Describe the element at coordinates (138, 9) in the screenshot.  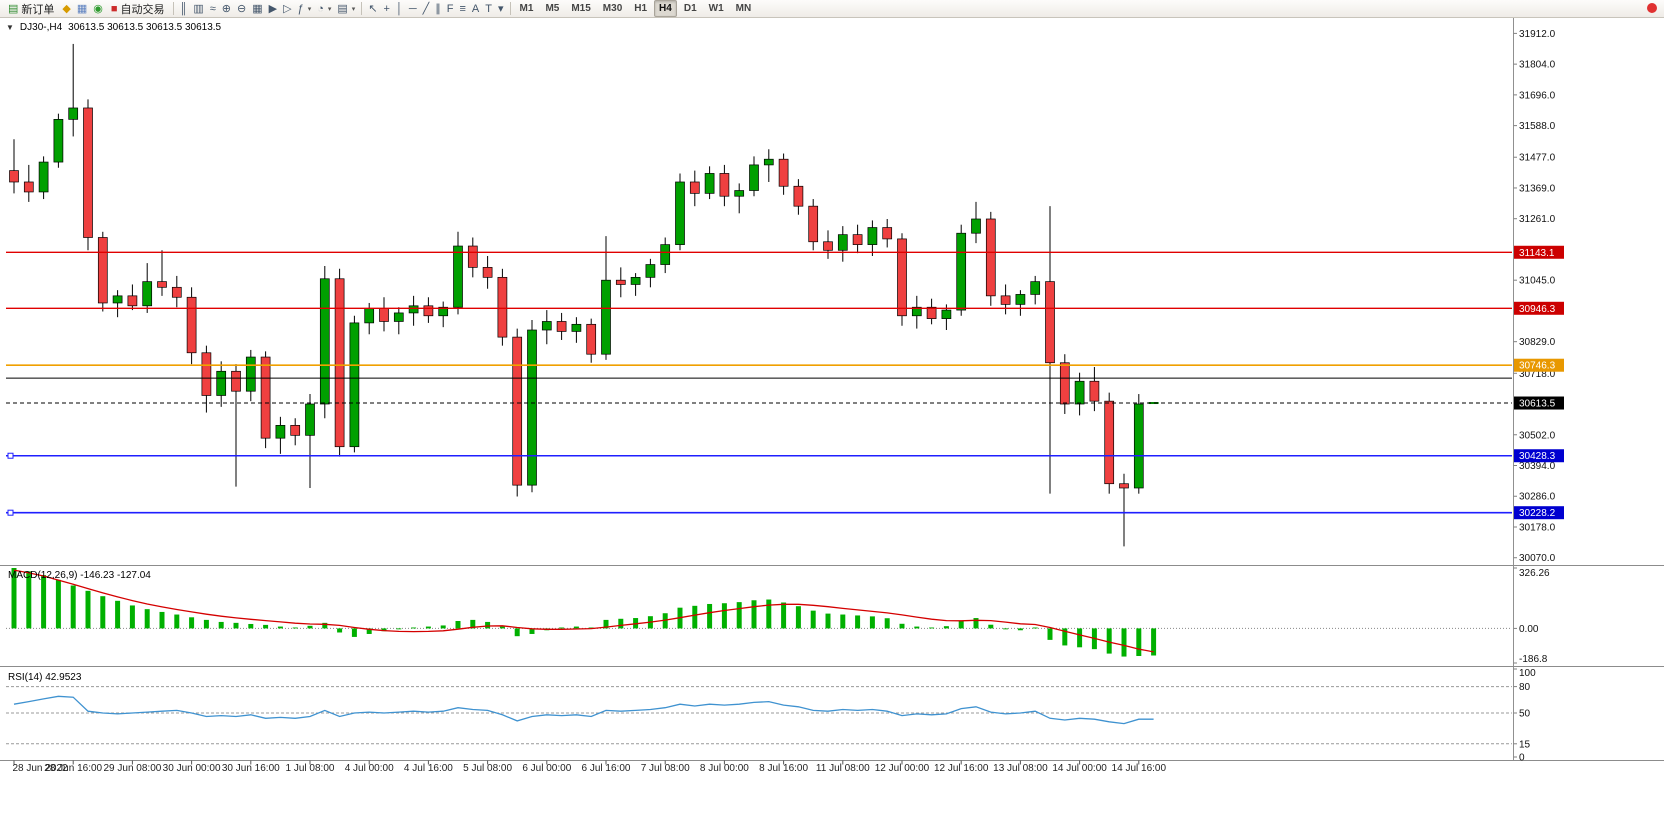
I see `auto-trading-button: ■ 自动交易` at that location.